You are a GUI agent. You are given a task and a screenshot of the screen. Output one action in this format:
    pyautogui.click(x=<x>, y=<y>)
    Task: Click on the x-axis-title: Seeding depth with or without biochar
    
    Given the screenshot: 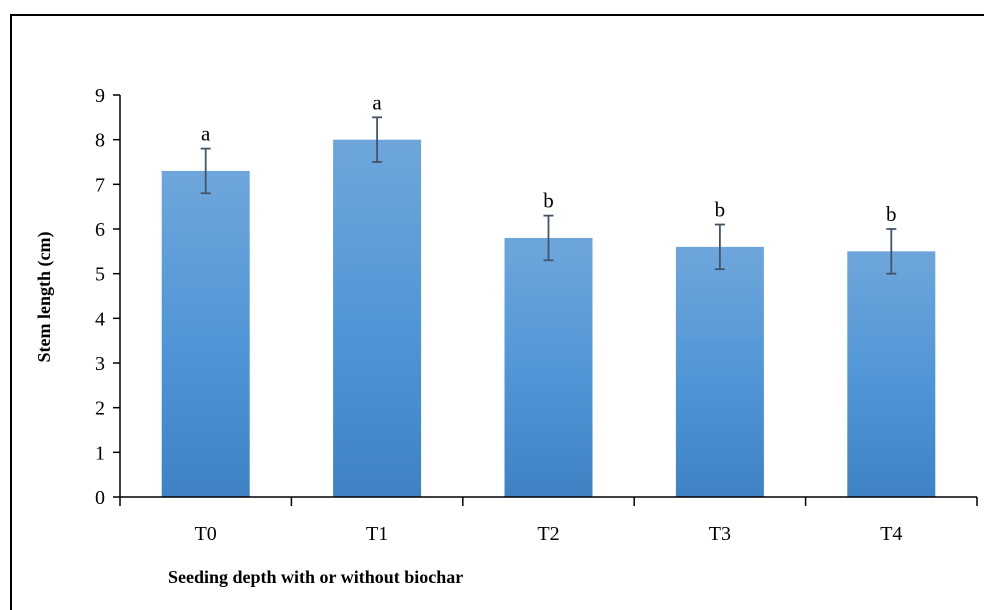 What is the action you would take?
    pyautogui.click(x=315, y=577)
    